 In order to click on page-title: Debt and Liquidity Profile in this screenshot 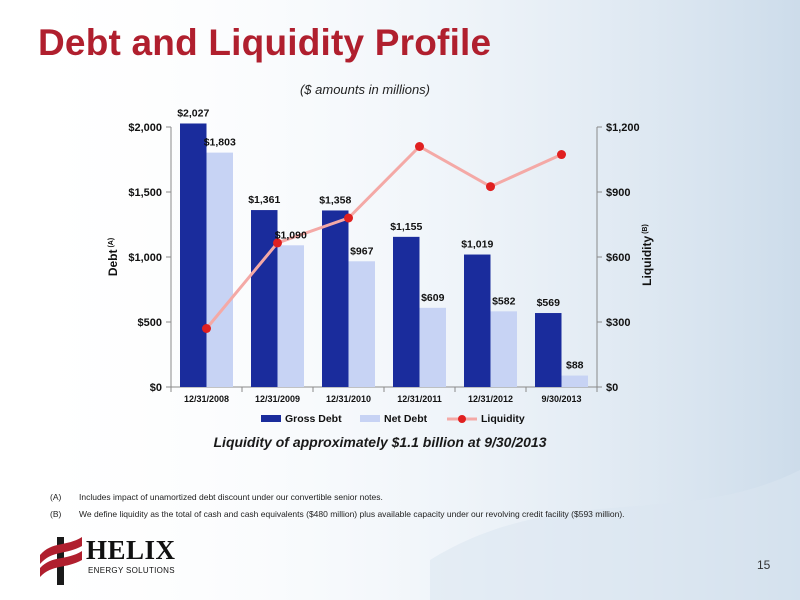, I will do `click(265, 42)`.